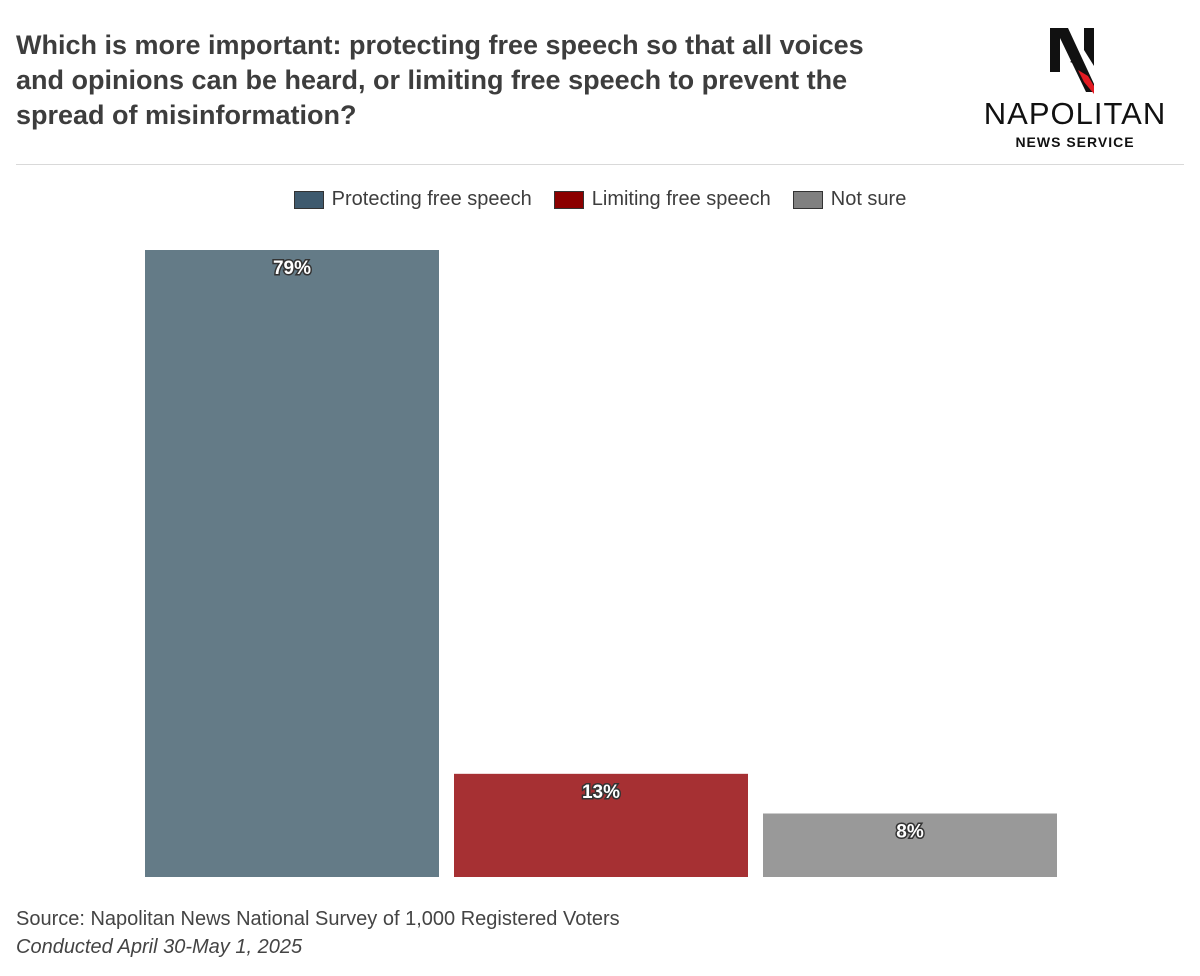 This screenshot has width=1200, height=976. What do you see at coordinates (159, 947) in the screenshot?
I see `conducted-note: Conducted April 30-May 1, 2025` at bounding box center [159, 947].